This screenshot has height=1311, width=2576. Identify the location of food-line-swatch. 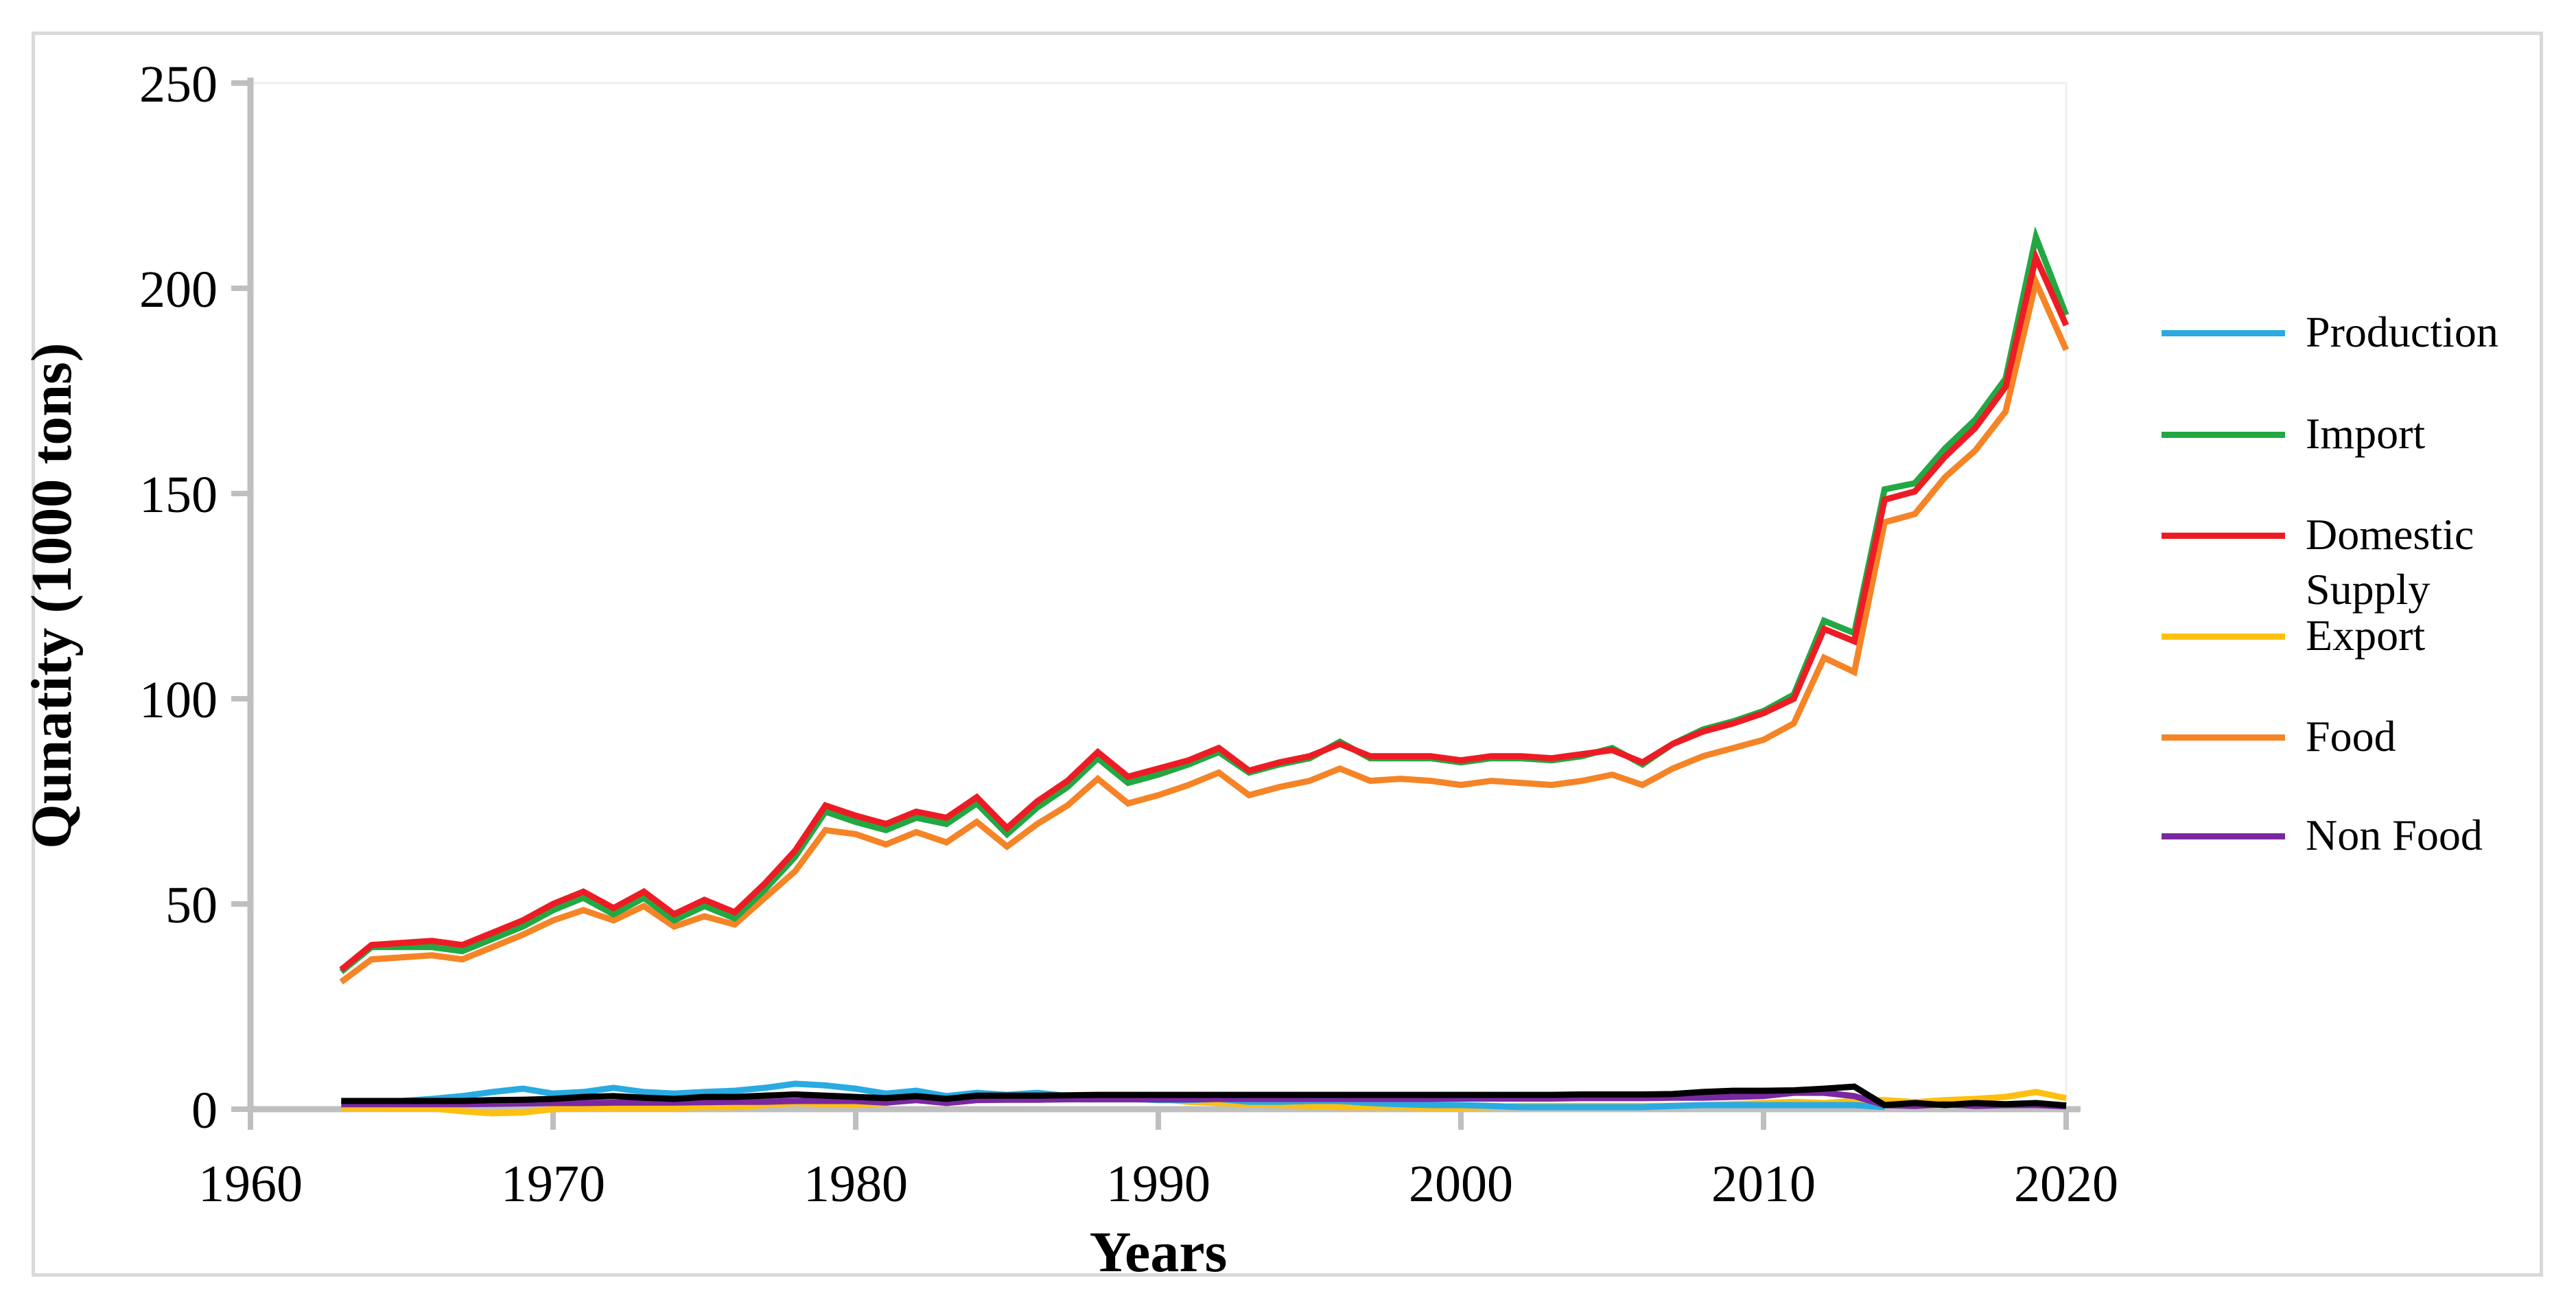
(2223, 737).